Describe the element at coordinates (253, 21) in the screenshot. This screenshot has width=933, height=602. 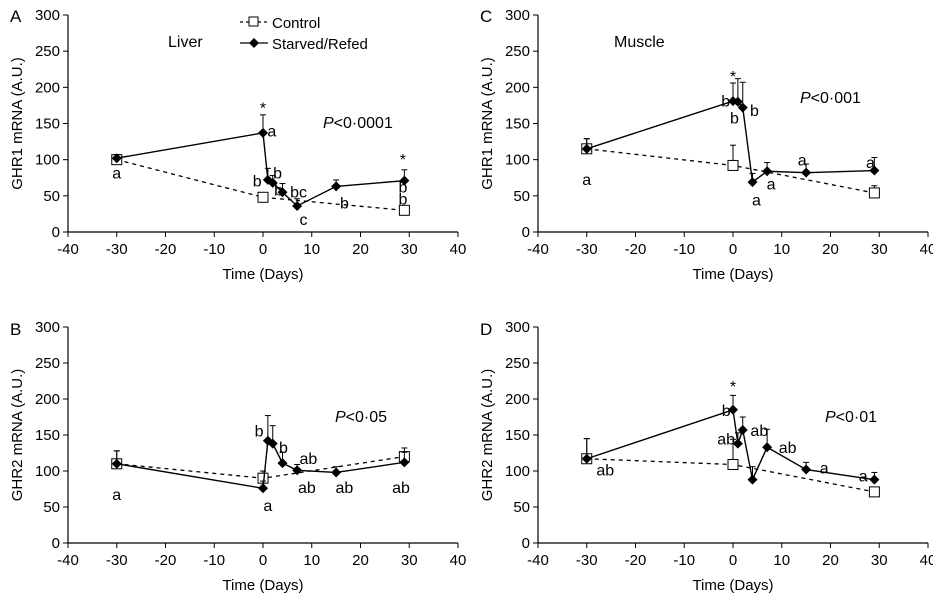
I see `legend-control-marker` at that location.